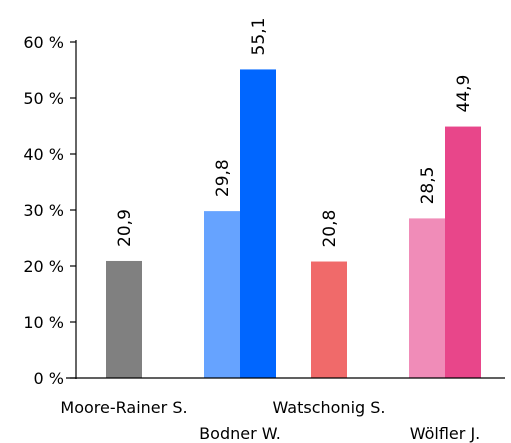  Describe the element at coordinates (259, 37) in the screenshot. I see `data-label: 55,1` at that location.